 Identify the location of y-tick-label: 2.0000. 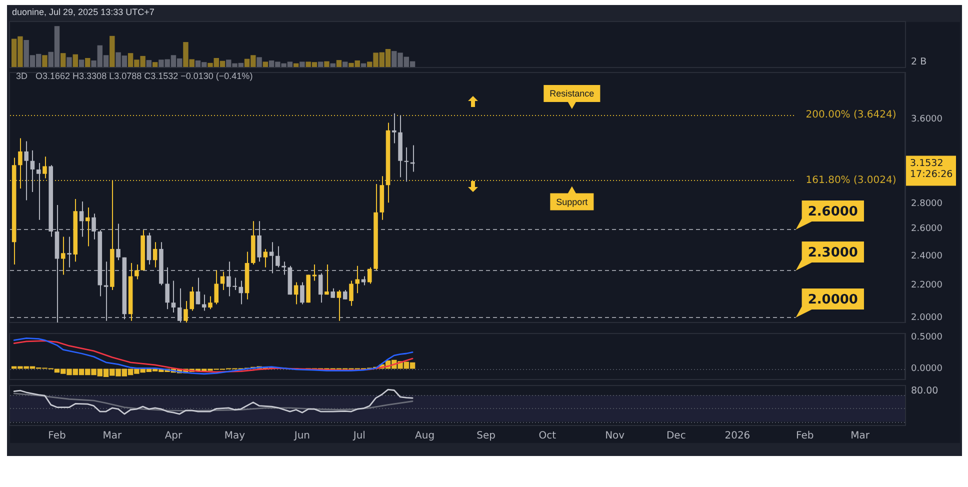
(927, 317).